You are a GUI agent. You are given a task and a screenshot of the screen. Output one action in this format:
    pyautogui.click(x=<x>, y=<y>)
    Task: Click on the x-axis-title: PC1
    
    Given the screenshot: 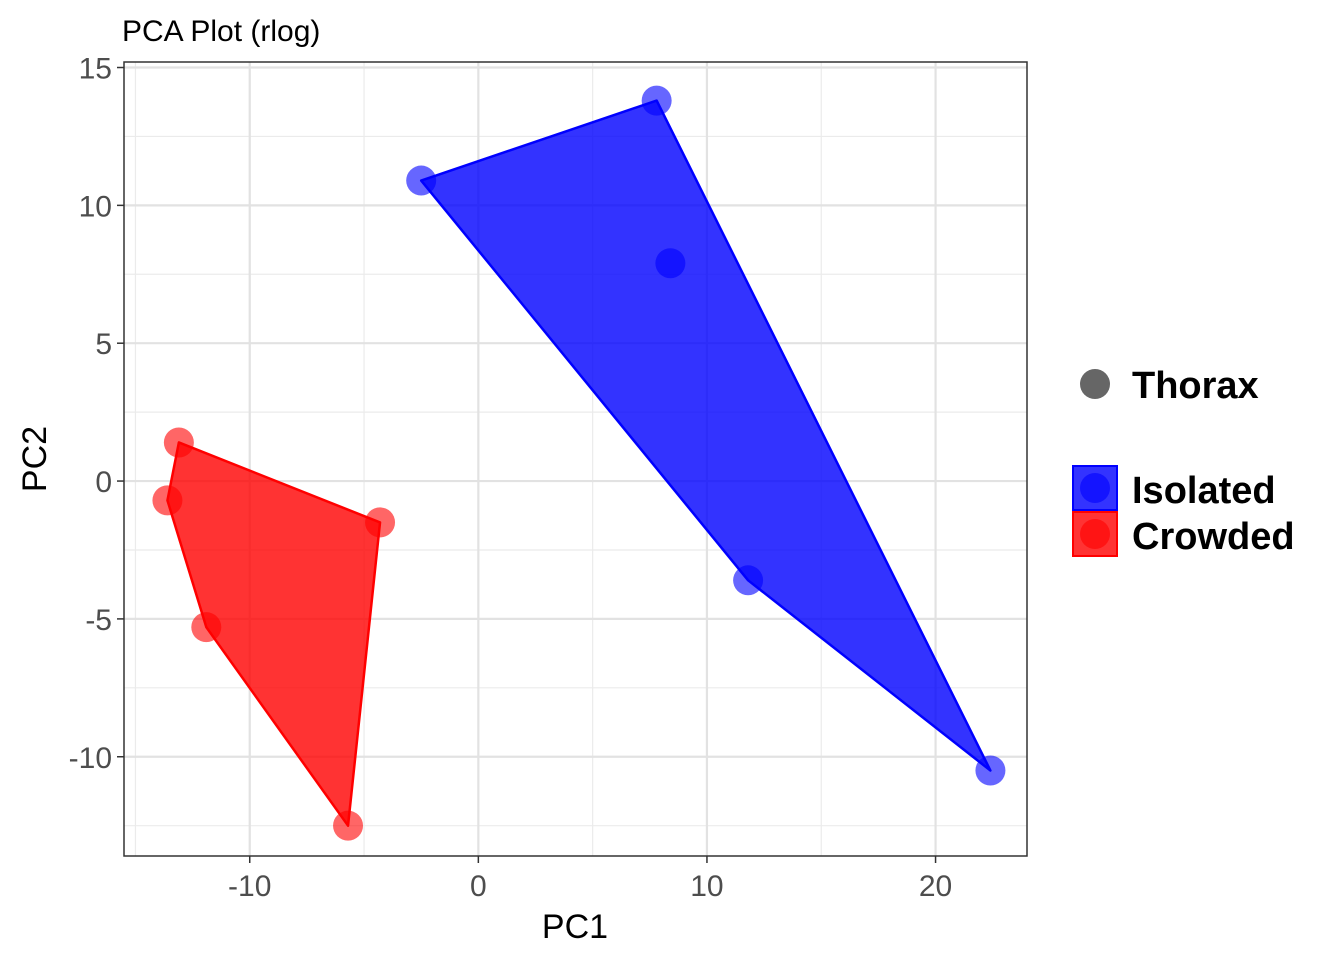 What is the action you would take?
    pyautogui.click(x=575, y=927)
    